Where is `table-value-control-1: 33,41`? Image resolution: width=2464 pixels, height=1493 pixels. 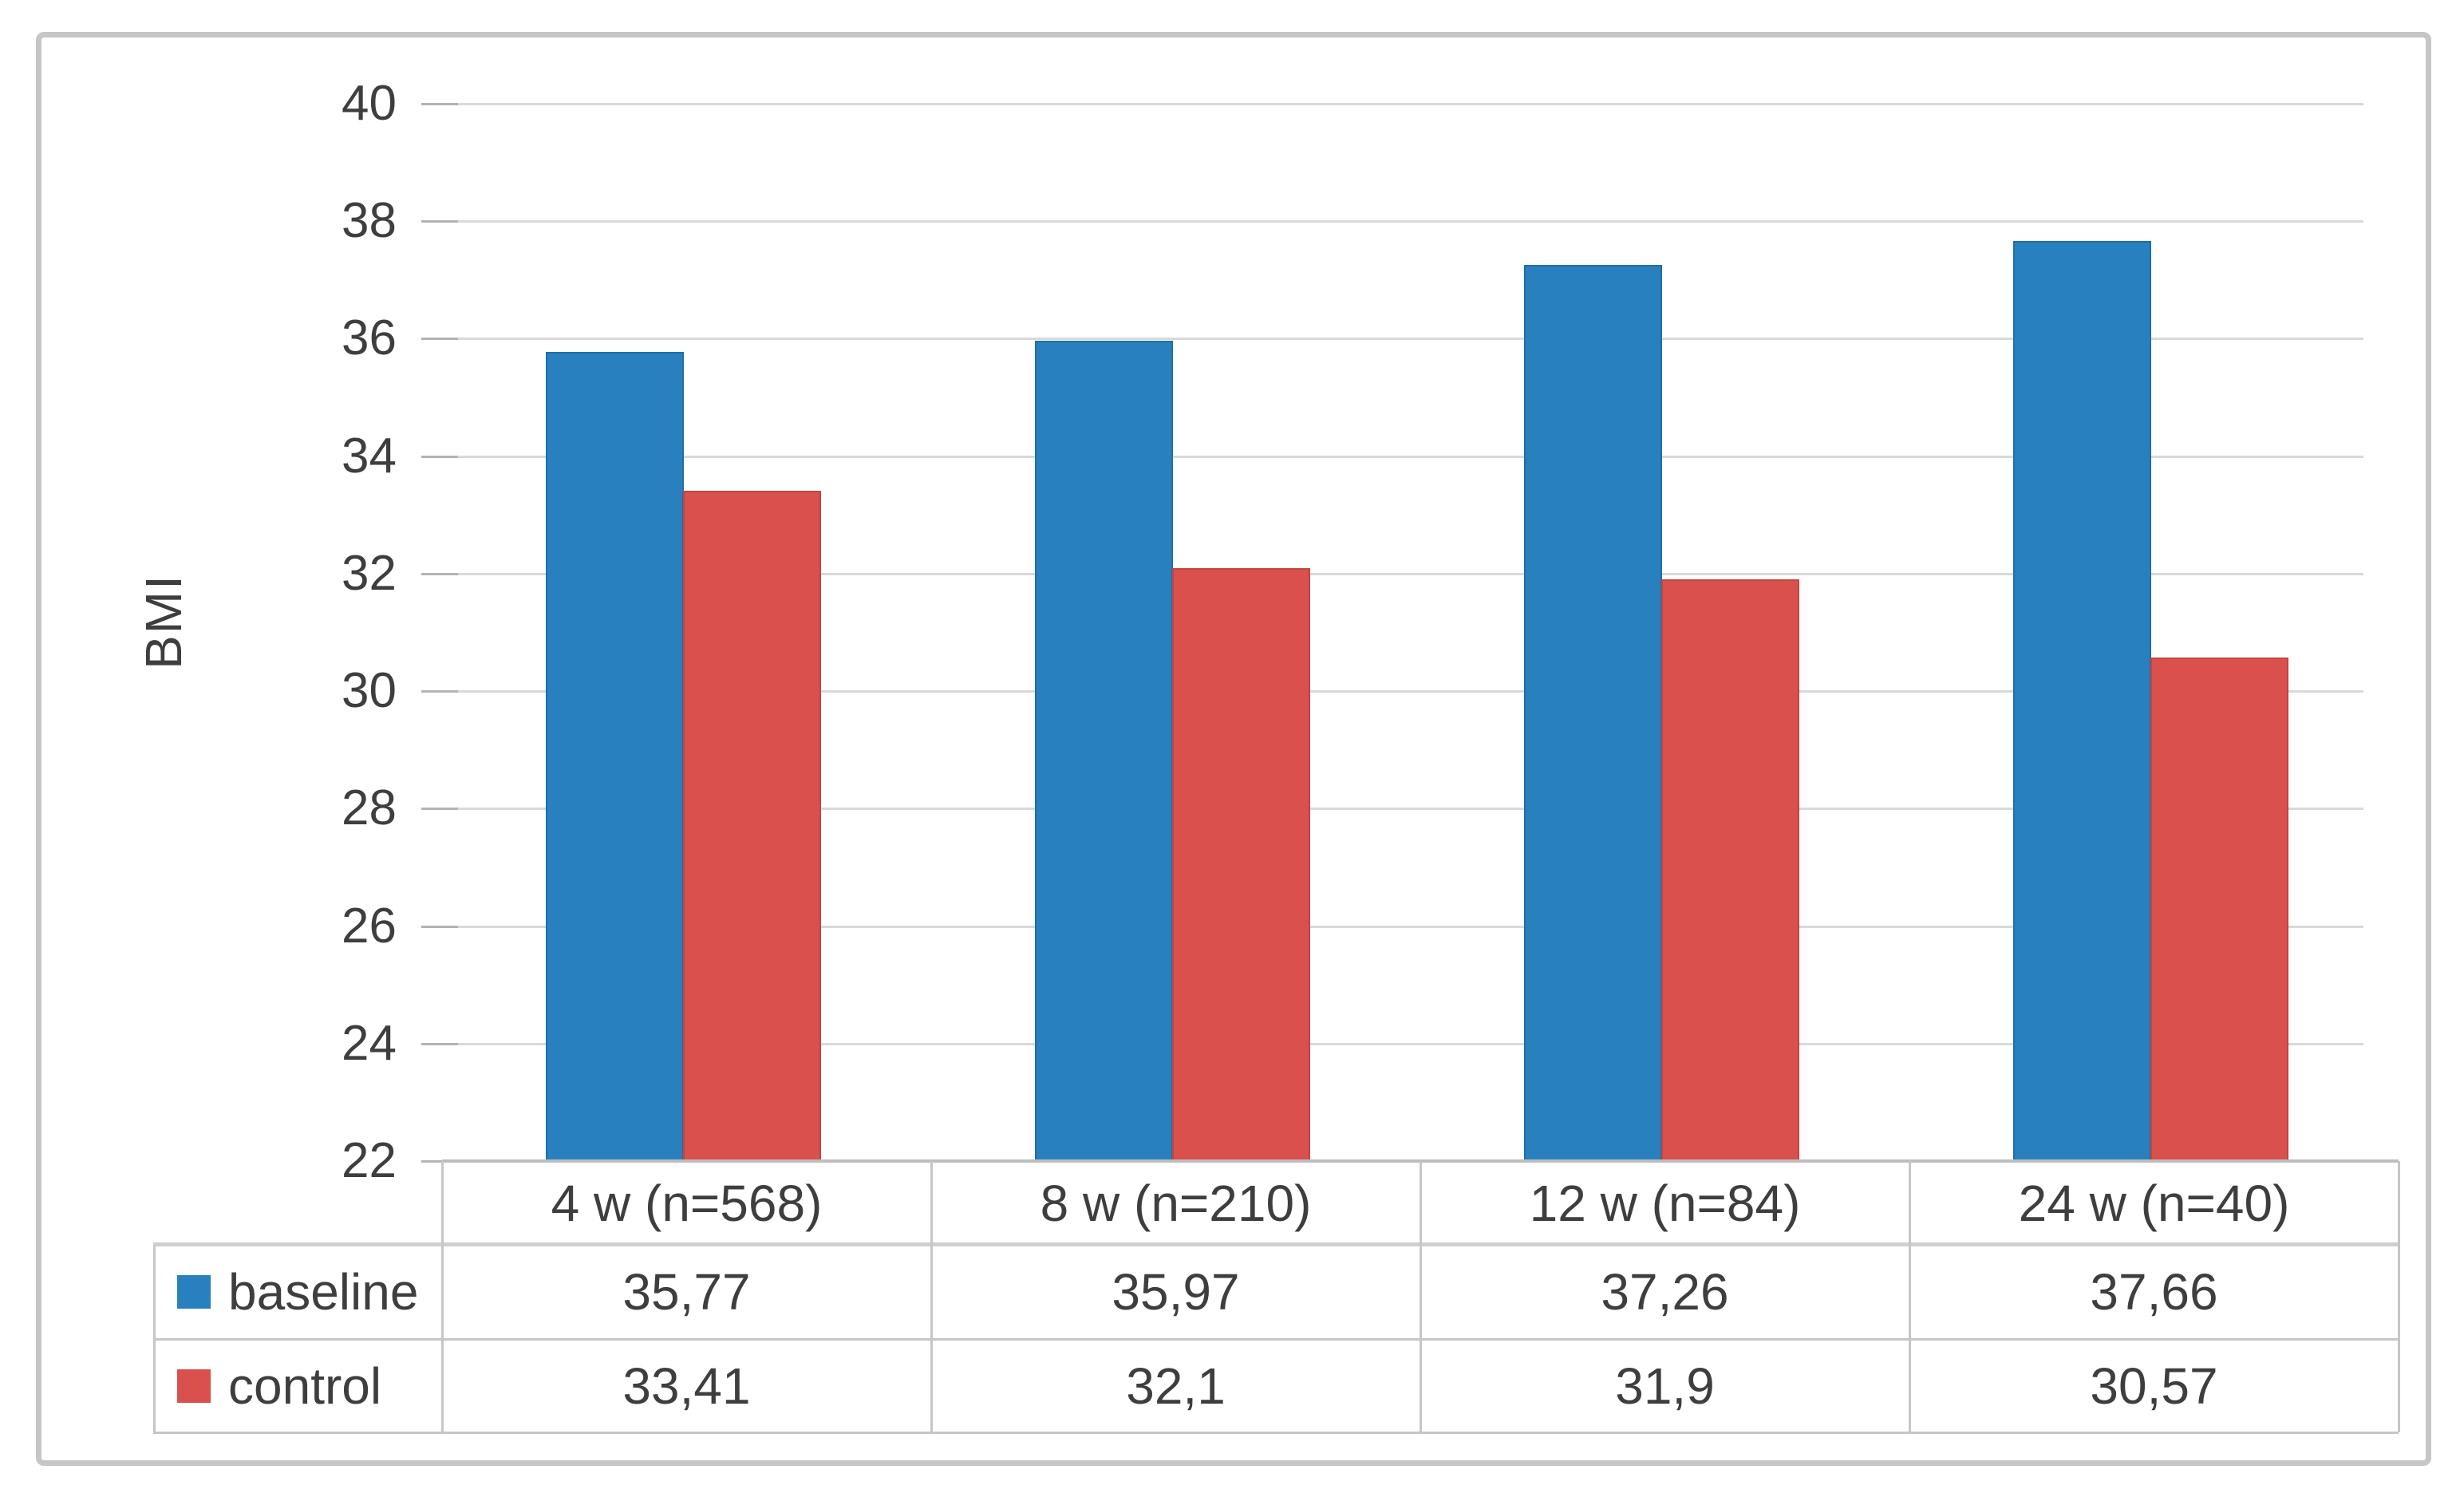
table-value-control-1: 33,41 is located at coordinates (686, 1386).